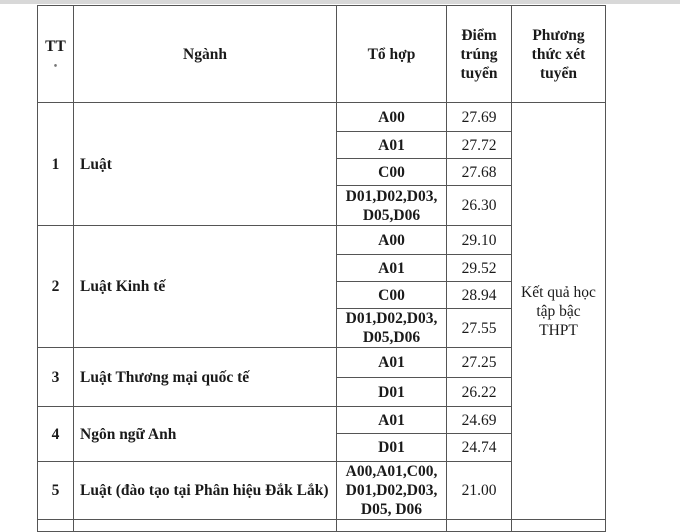 This screenshot has height=532, width=680. What do you see at coordinates (205, 434) in the screenshot?
I see `major-name: Ngôn ngữ Anh` at bounding box center [205, 434].